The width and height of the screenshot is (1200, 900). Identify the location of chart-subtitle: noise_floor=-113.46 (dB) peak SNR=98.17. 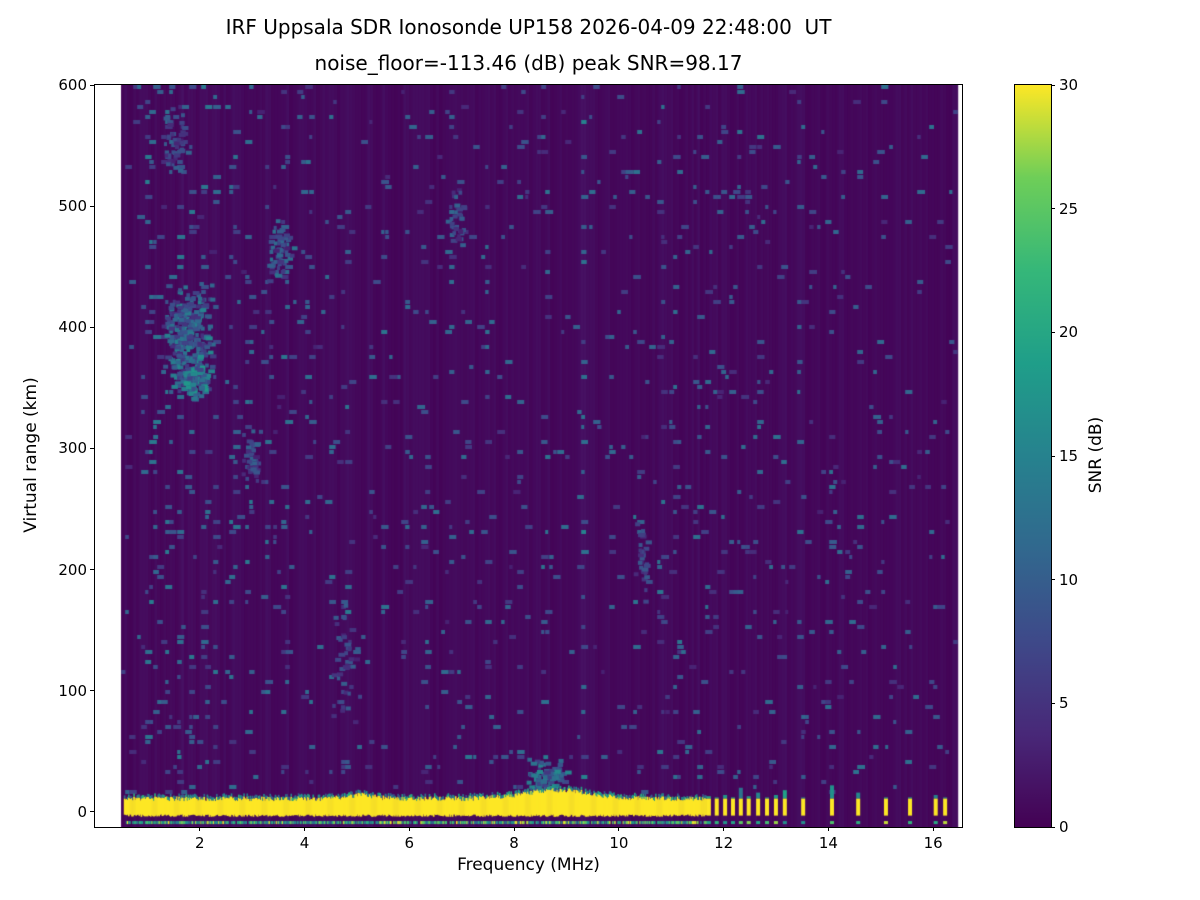
(528, 63).